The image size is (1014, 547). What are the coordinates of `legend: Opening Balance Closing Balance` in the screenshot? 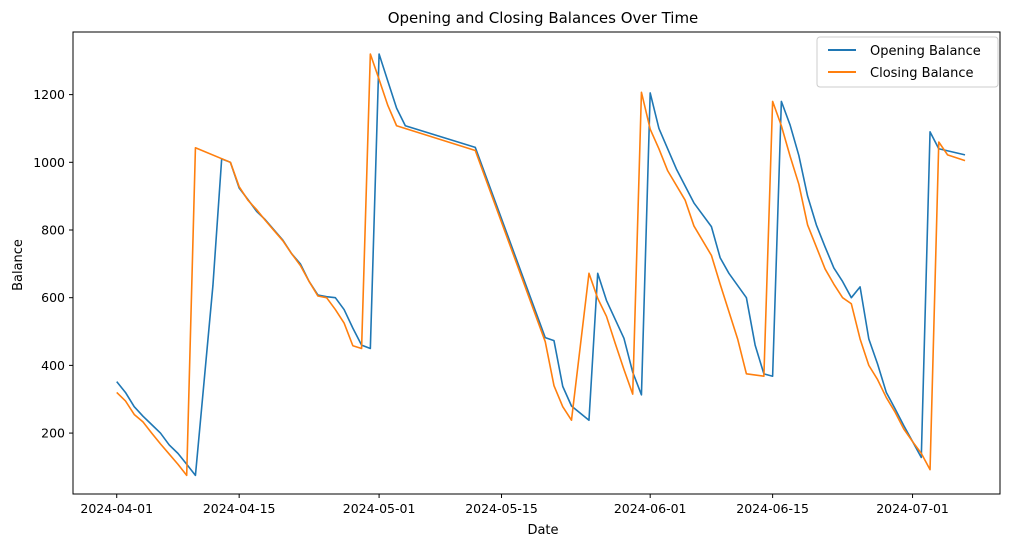 It's located at (907, 62).